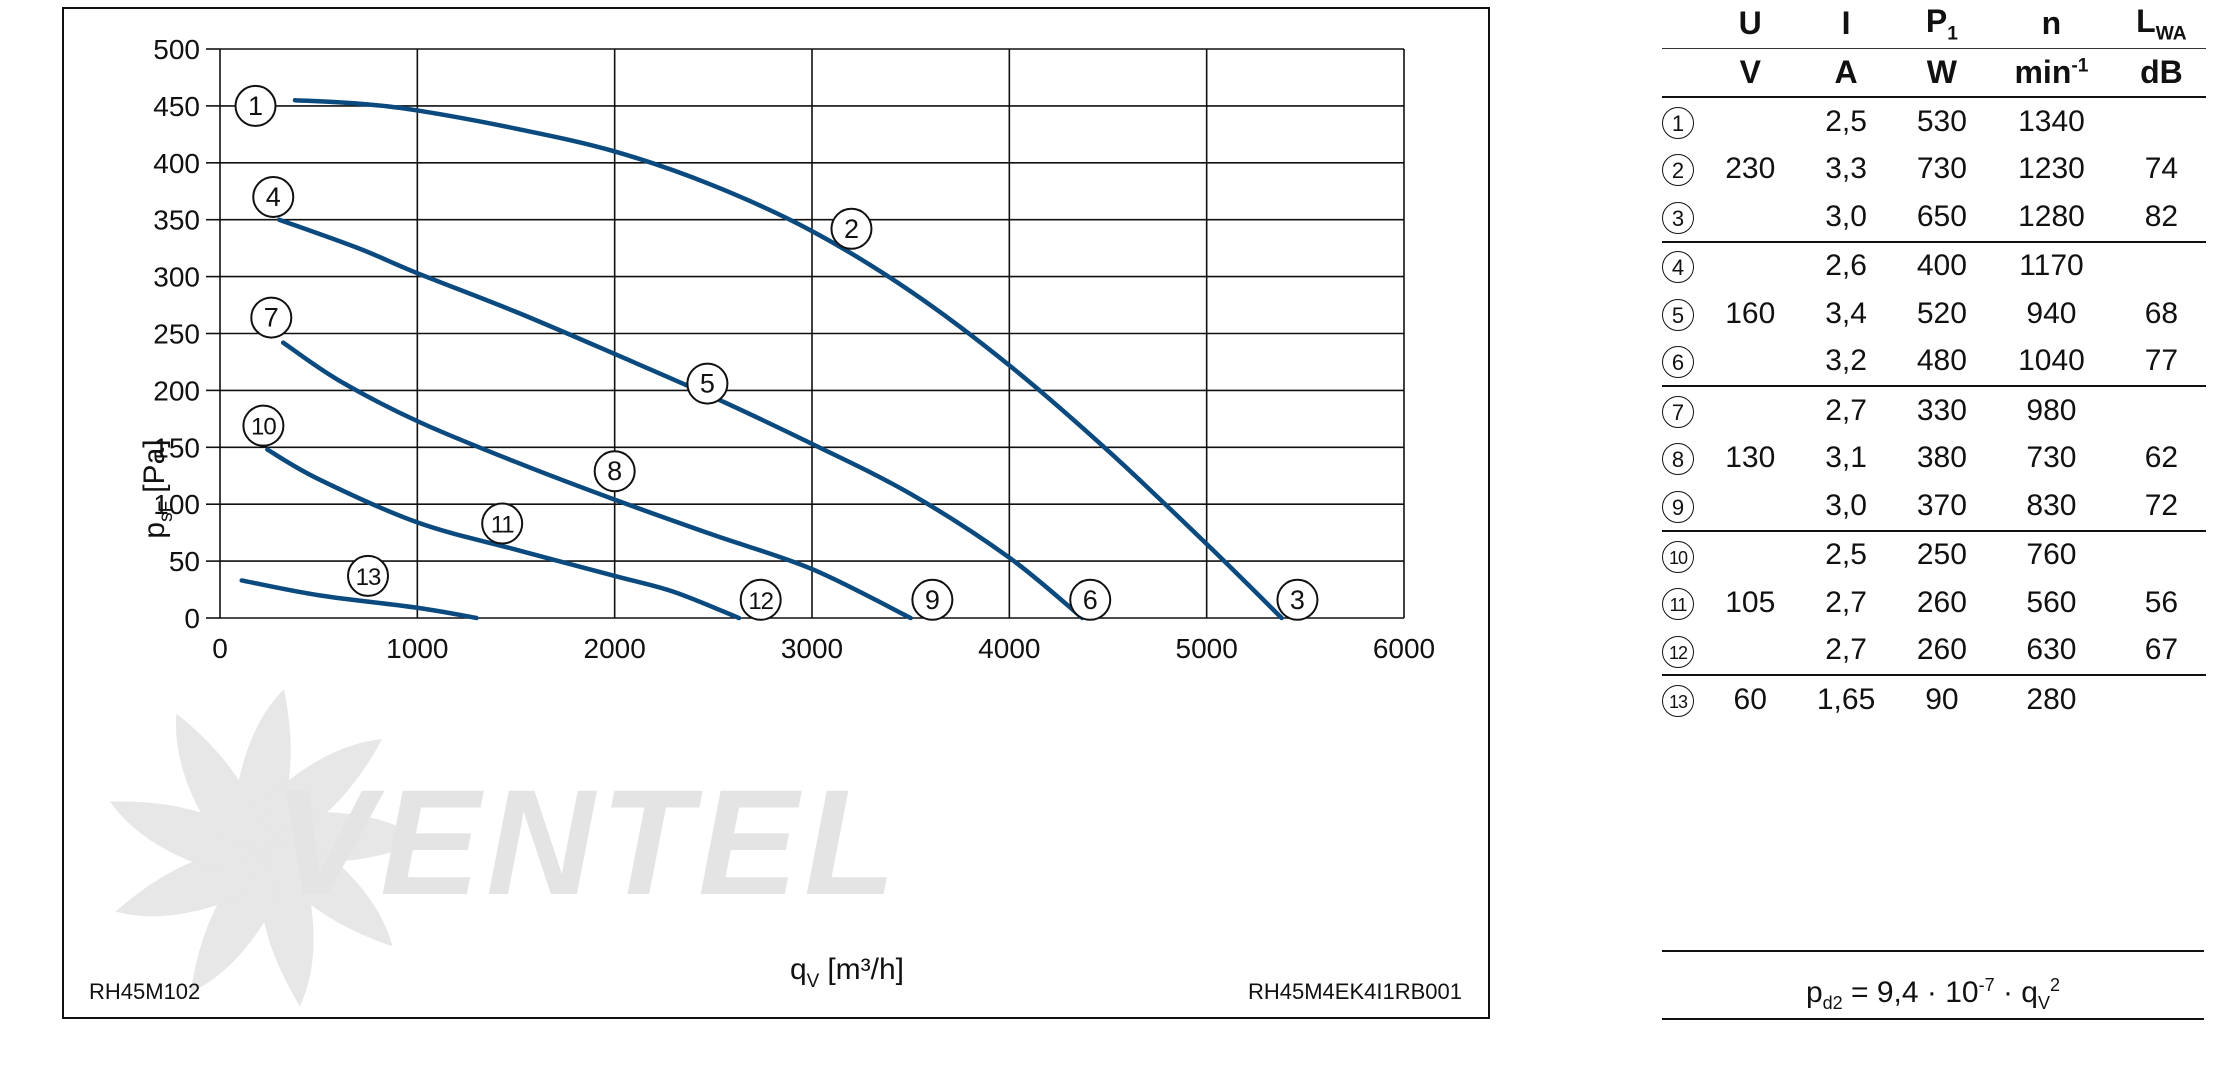 The height and width of the screenshot is (1091, 2220). What do you see at coordinates (1846, 554) in the screenshot?
I see `cell-current: 2,5` at bounding box center [1846, 554].